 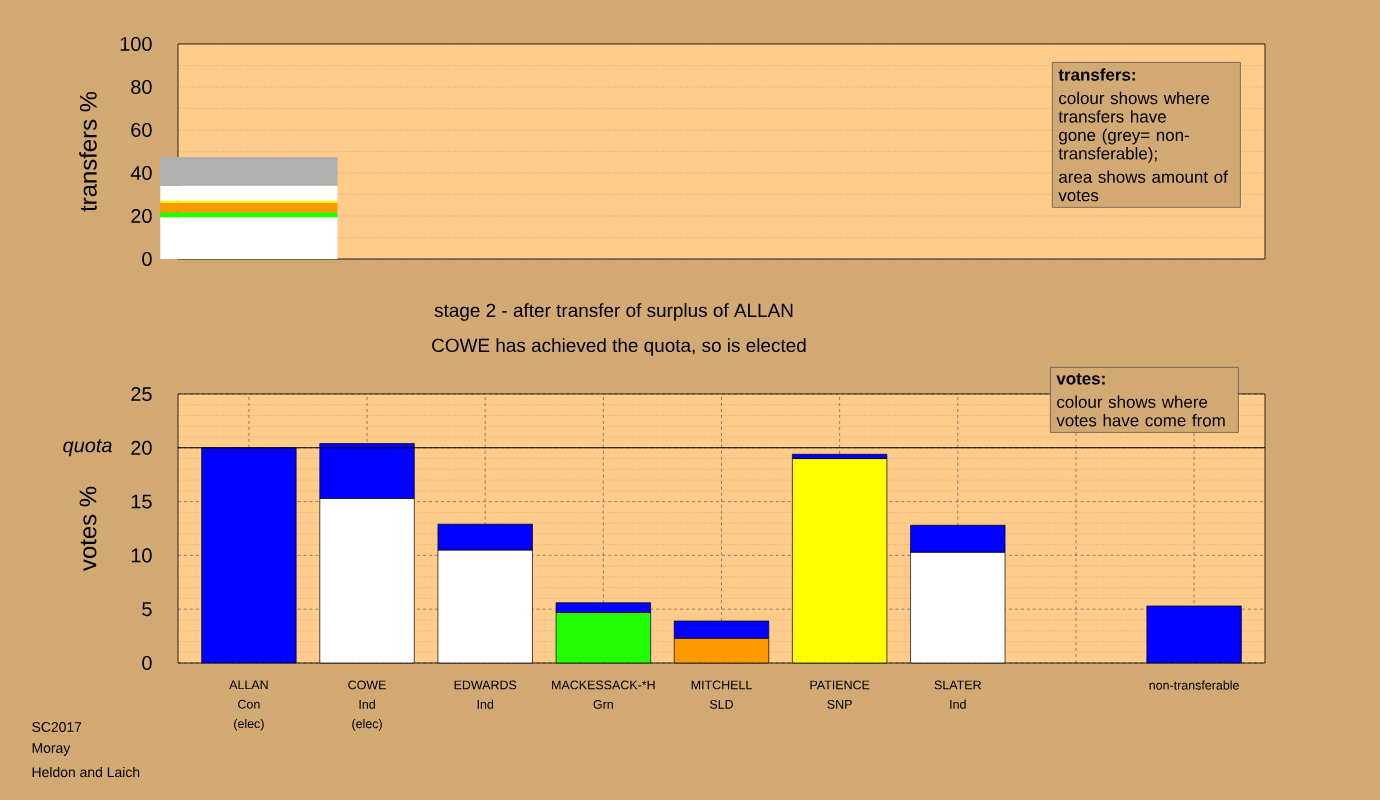 I want to click on annotation: area shows amount of votes, so click(x=1143, y=186).